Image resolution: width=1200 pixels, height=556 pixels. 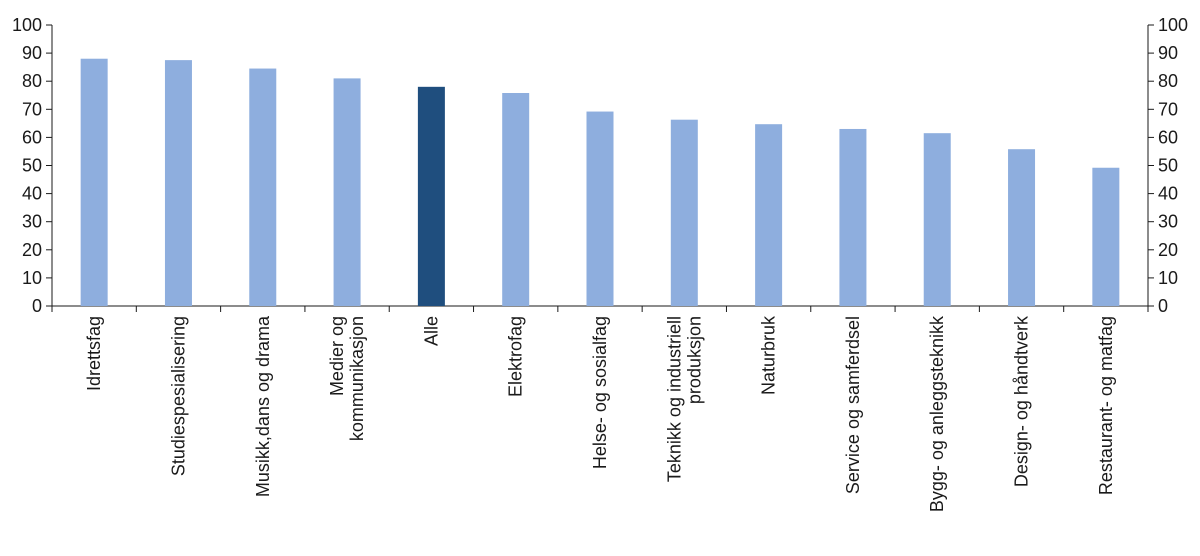 I want to click on y-tick-label-left: 60, so click(x=32, y=137).